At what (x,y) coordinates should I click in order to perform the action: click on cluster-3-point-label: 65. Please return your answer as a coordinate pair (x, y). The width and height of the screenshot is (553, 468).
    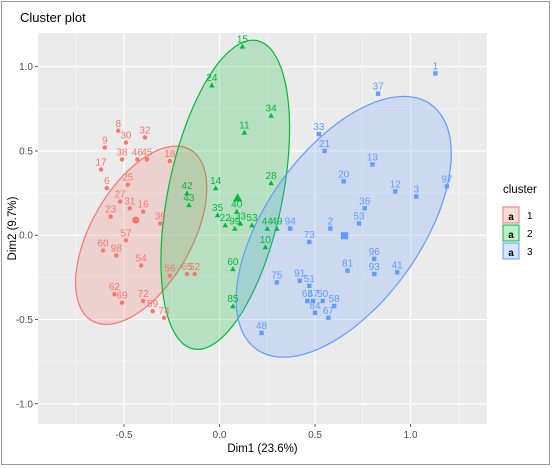
    Looking at the image, I should click on (308, 294).